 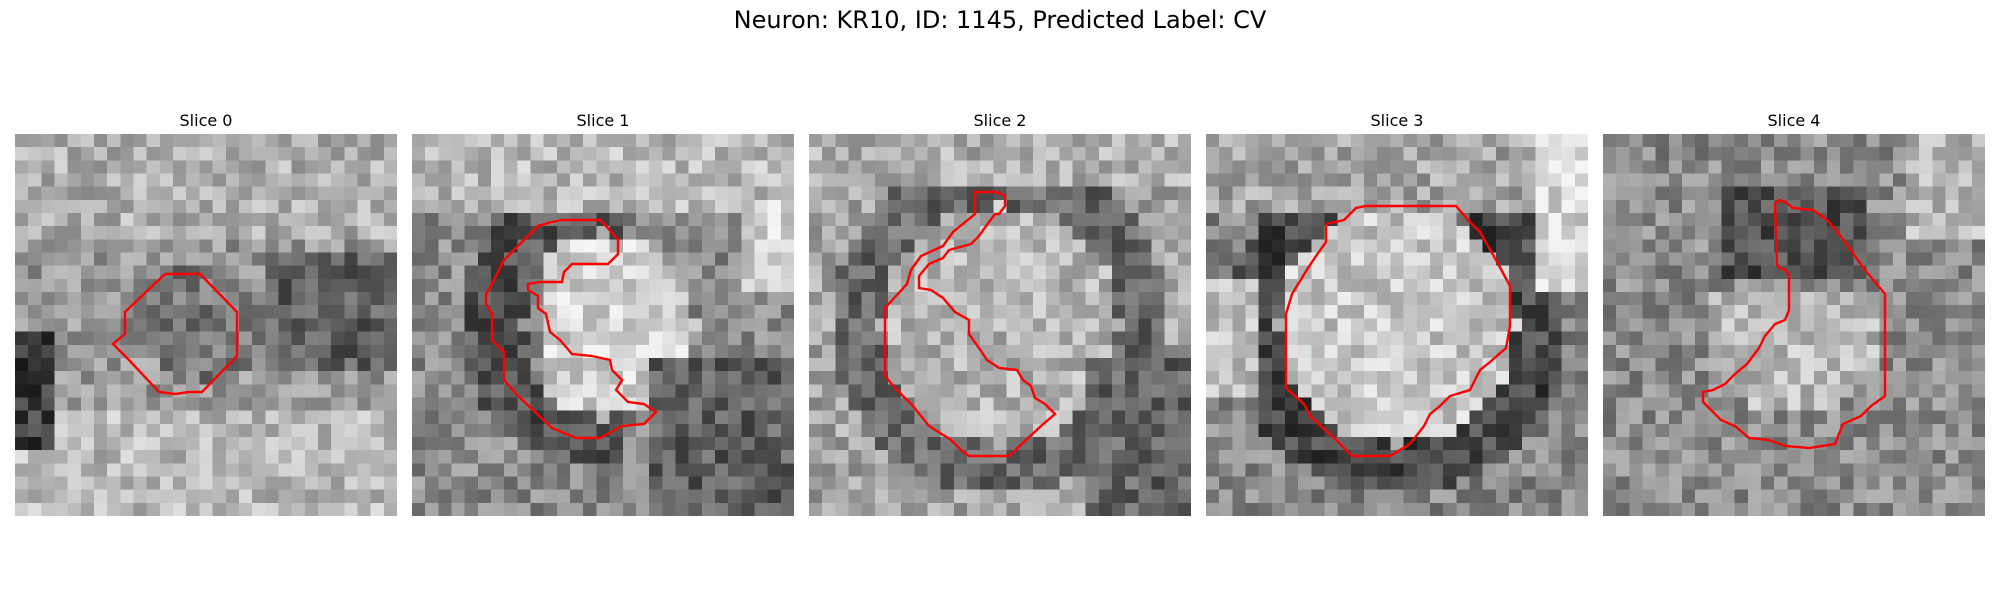 I want to click on slice-panel-4: Slice 4, so click(x=1794, y=312).